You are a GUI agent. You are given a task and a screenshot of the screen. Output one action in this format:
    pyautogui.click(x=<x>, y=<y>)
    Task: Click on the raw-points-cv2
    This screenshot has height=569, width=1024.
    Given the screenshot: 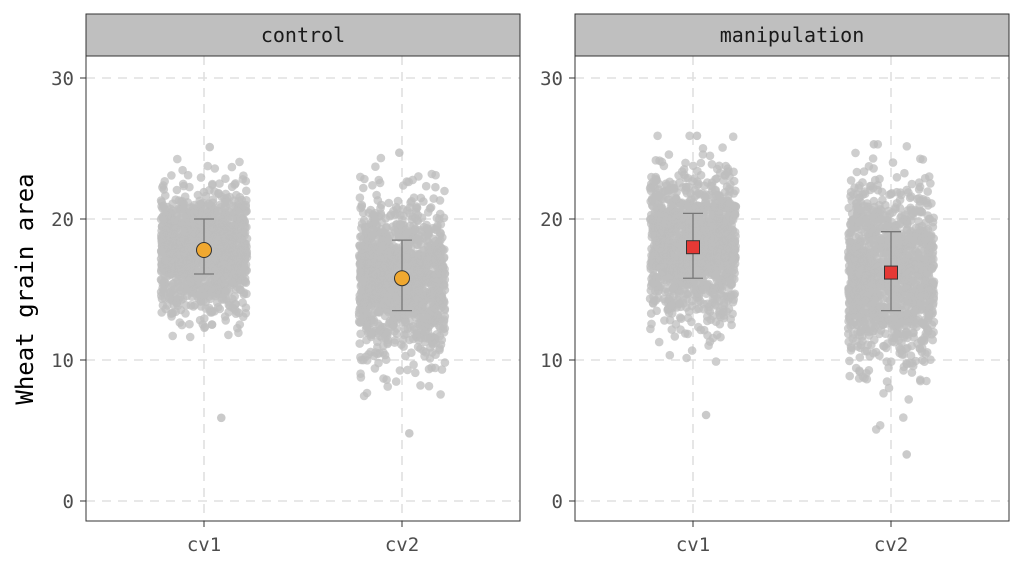 What is the action you would take?
    pyautogui.click(x=402, y=293)
    